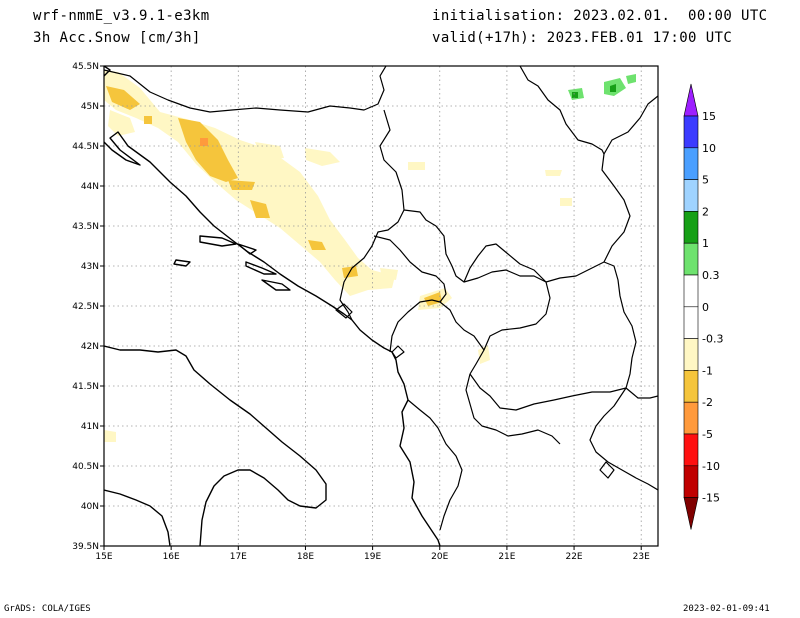  I want to click on colorbar: 15 10 5 2 1 0.3 0 -0.3 -1 -2 -5 -10 -15, so click(703, 306).